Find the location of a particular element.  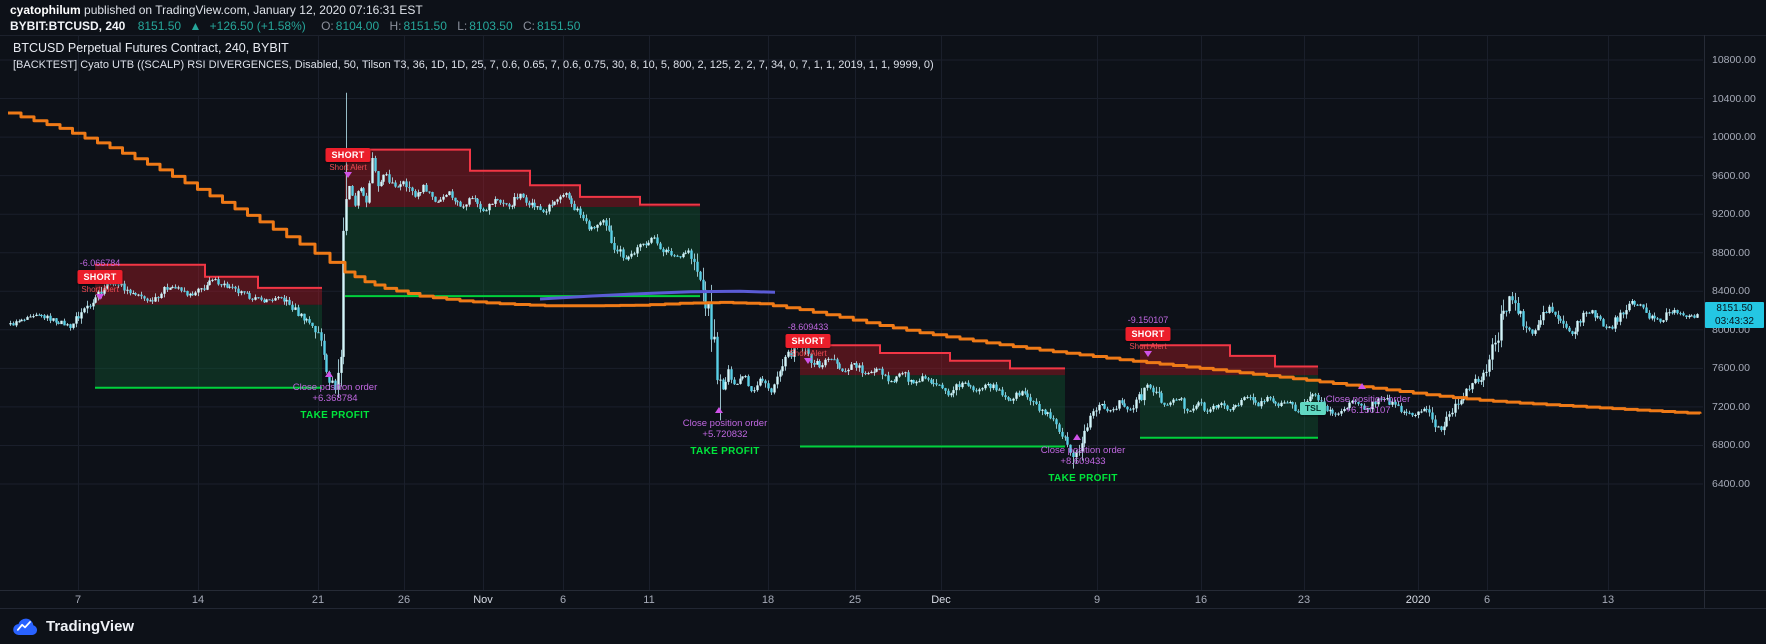

low-label: L: is located at coordinates (462, 26).